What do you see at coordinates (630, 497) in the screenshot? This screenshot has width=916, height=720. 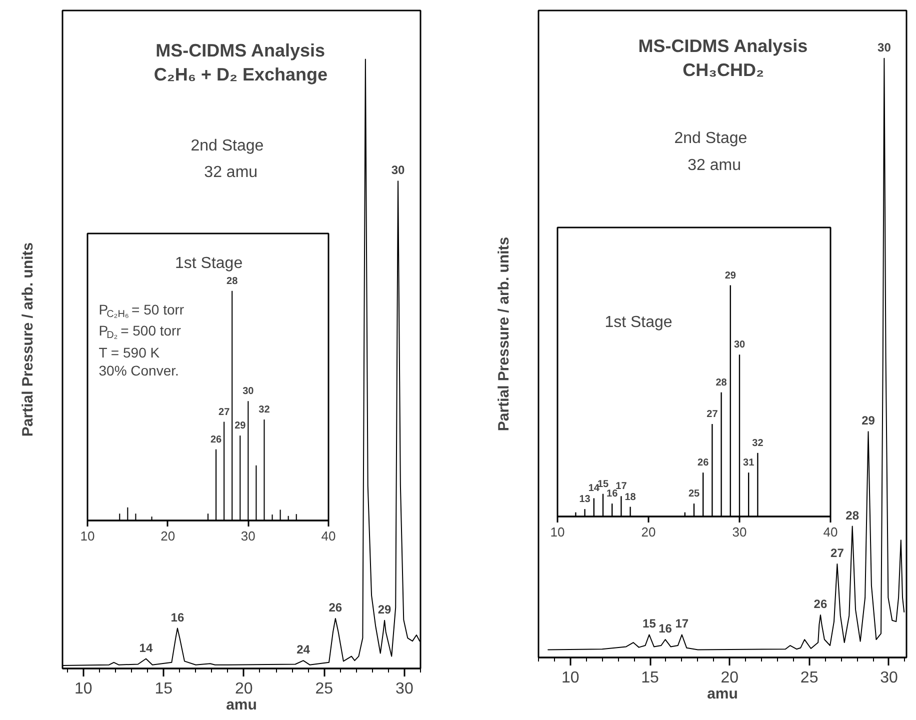 I see `annotation: 18` at bounding box center [630, 497].